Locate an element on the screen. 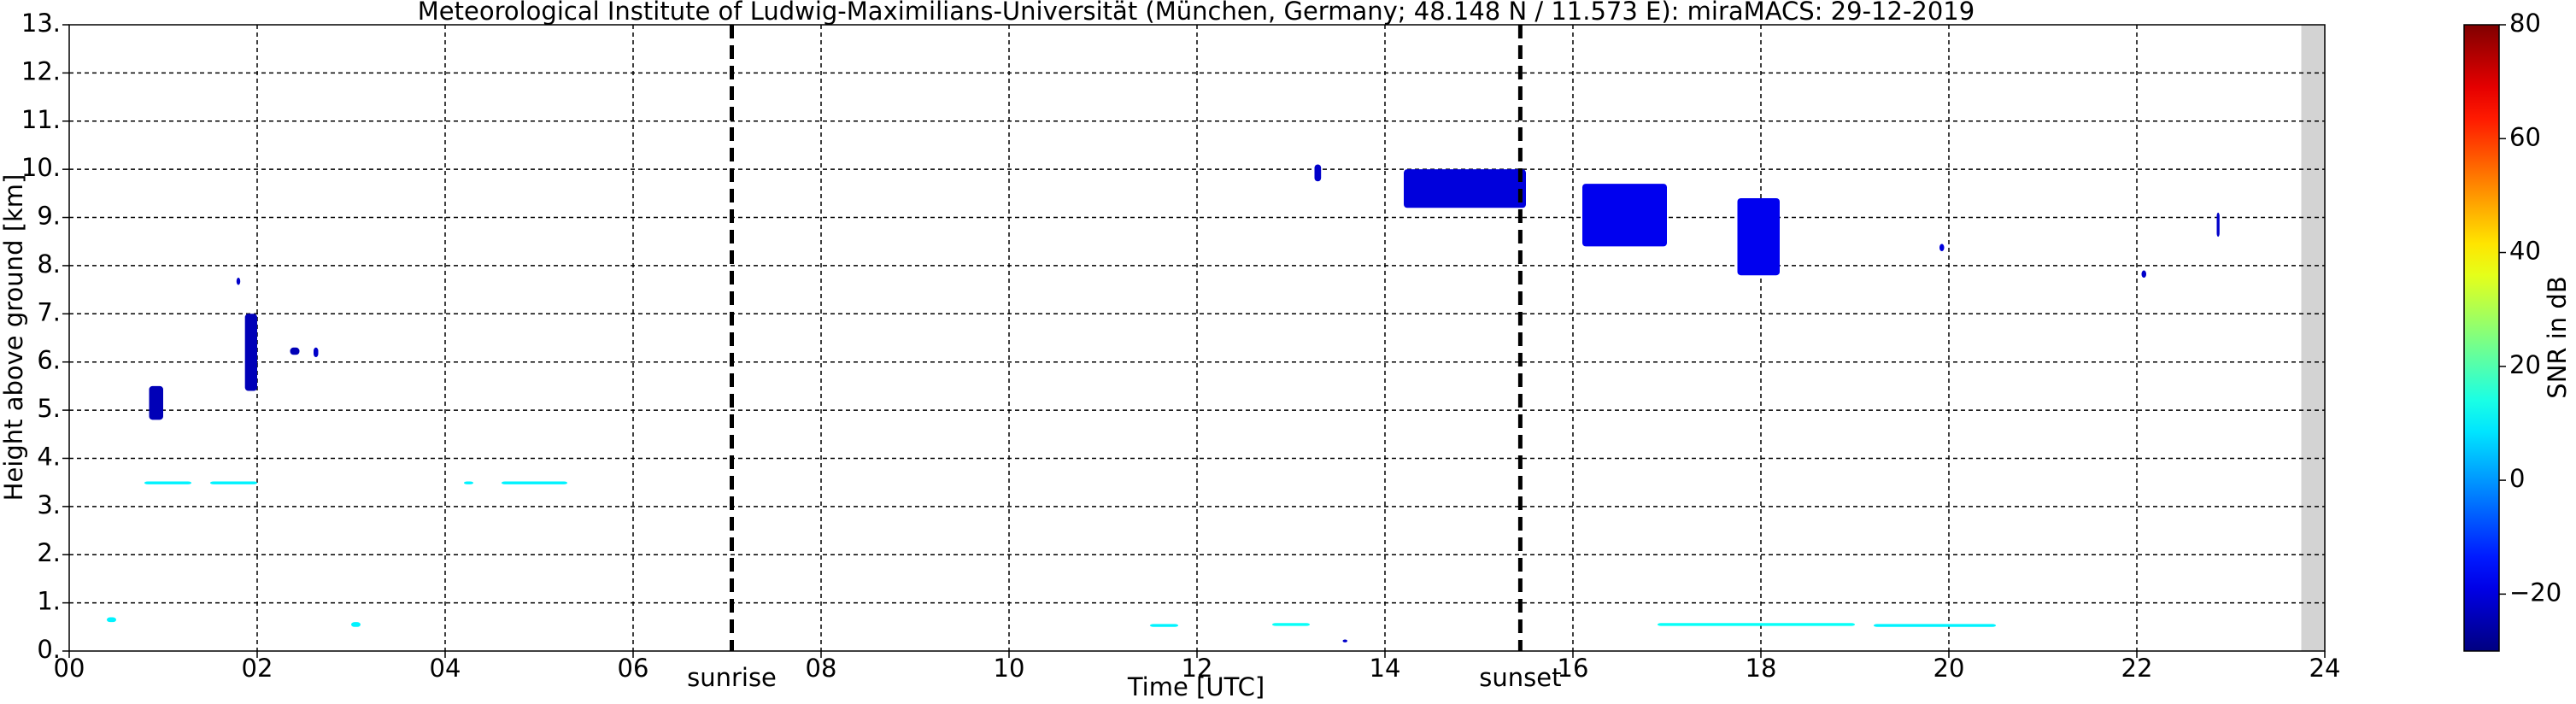 The height and width of the screenshot is (704, 2576). colorbar-tick-label: 60 is located at coordinates (2525, 136).